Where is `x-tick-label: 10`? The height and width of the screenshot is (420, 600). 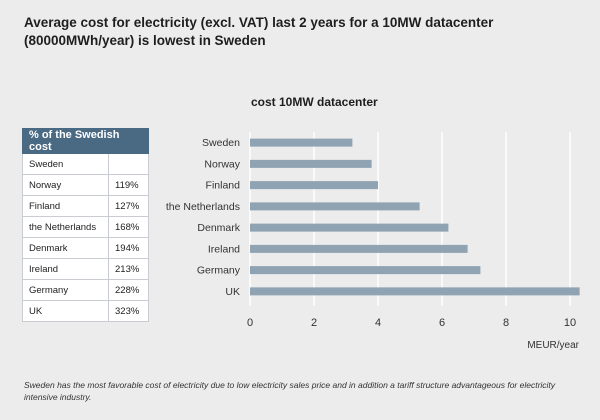 x-tick-label: 10 is located at coordinates (570, 323).